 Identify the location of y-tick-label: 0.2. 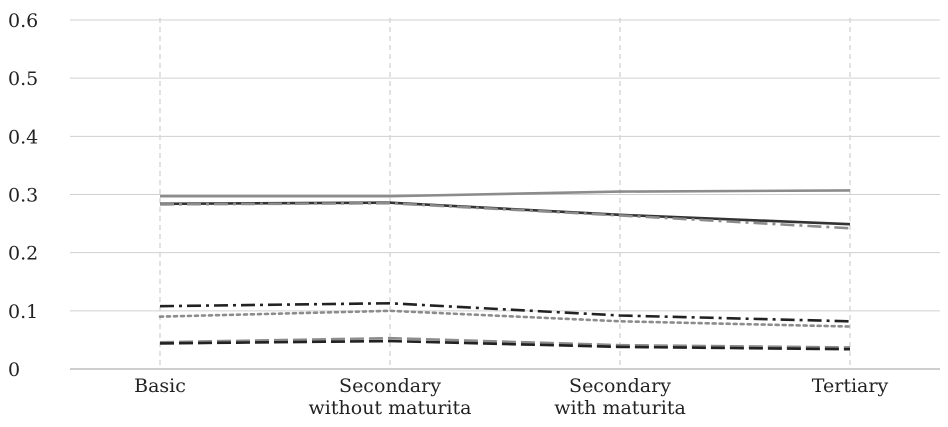
(23, 254).